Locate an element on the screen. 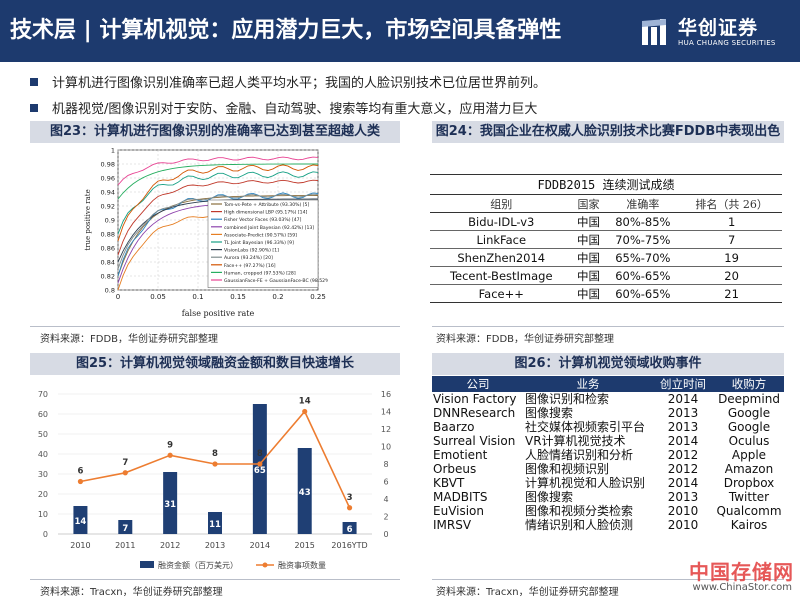  acq-cell: EuVision is located at coordinates (458, 511).